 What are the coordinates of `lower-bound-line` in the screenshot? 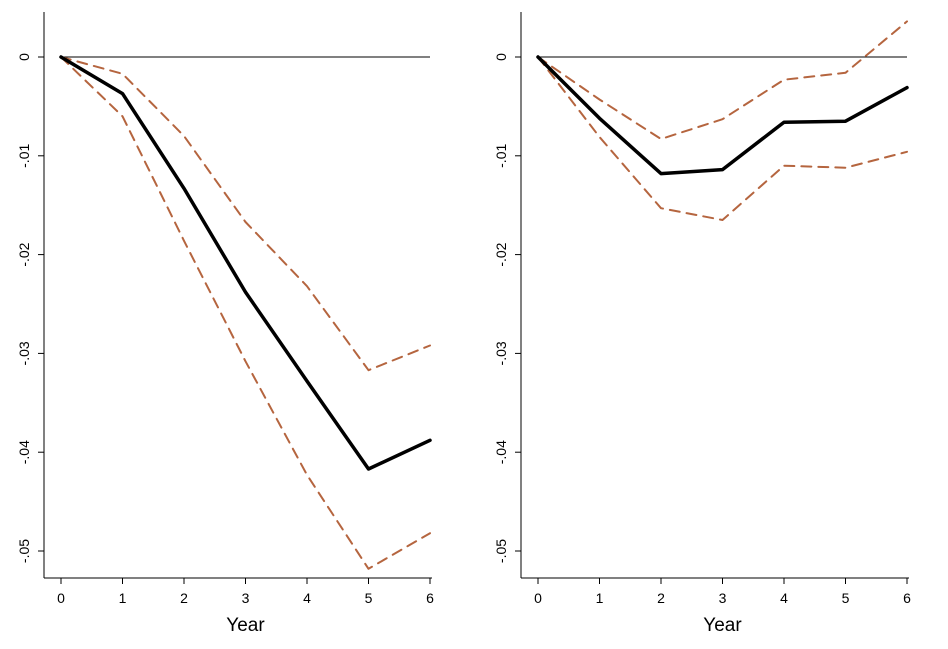 It's located at (722, 138).